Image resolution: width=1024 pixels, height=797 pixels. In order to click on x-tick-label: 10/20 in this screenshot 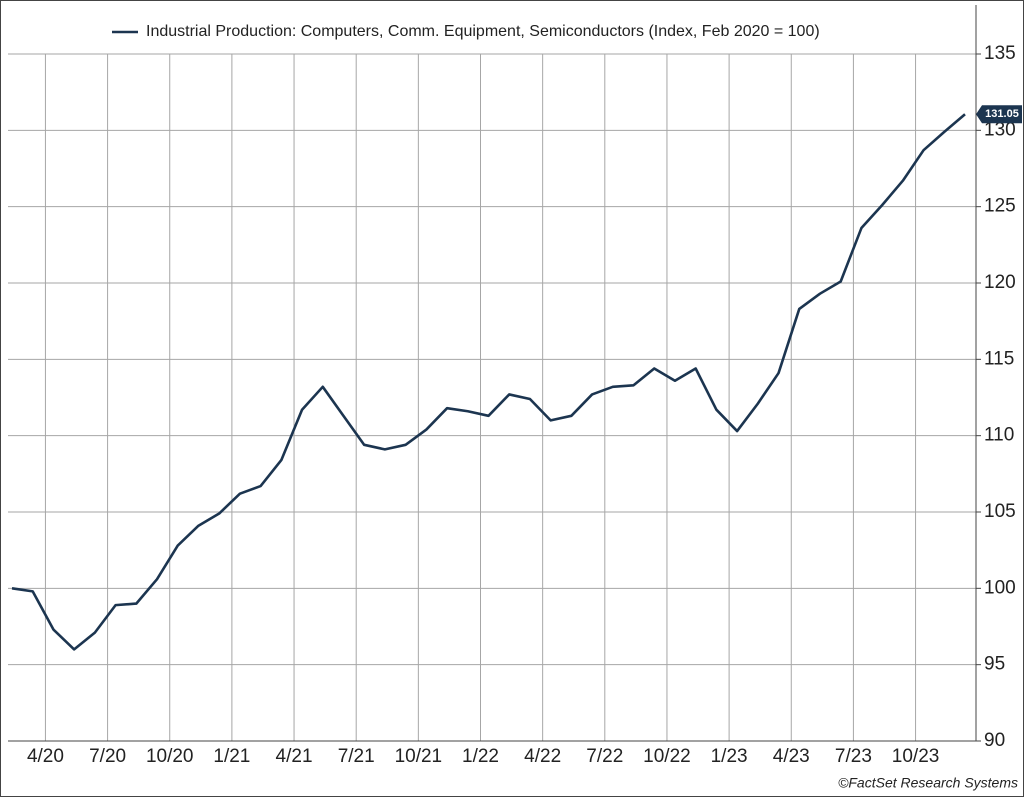, I will do `click(170, 756)`.